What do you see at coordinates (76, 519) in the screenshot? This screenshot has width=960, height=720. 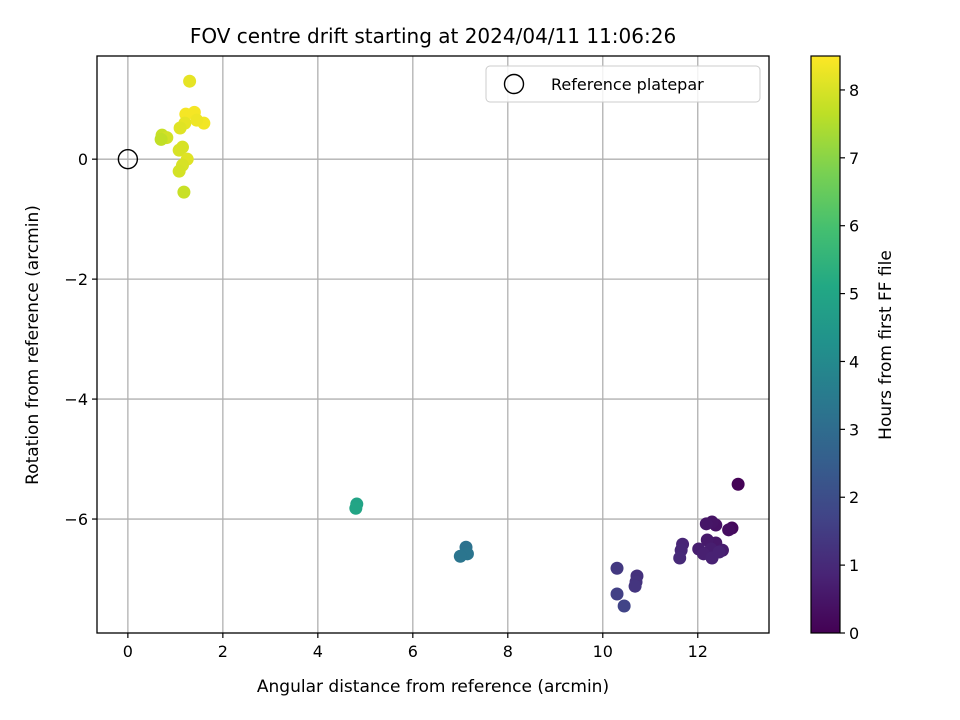 I see `y-tick-label: −6` at bounding box center [76, 519].